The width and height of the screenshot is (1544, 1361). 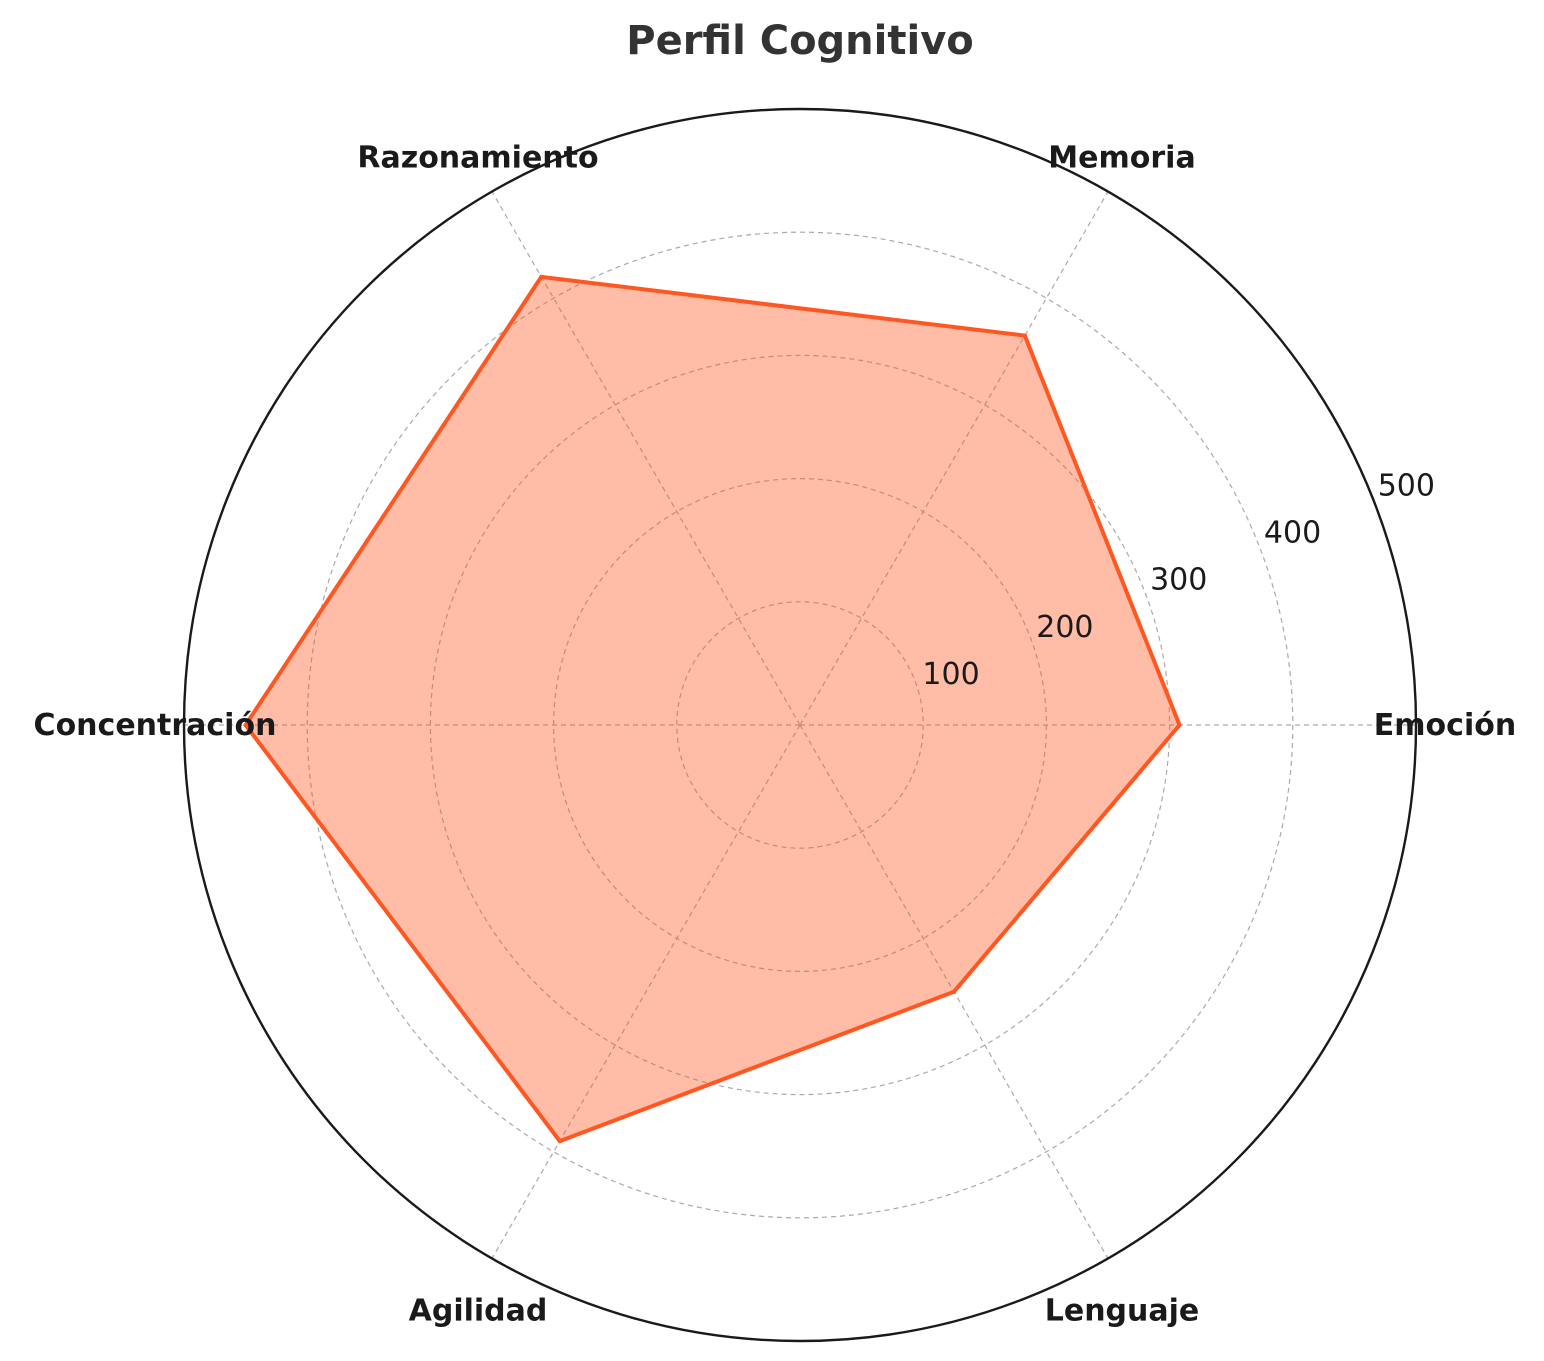 What do you see at coordinates (477, 158) in the screenshot?
I see `category-label: Razonamiento` at bounding box center [477, 158].